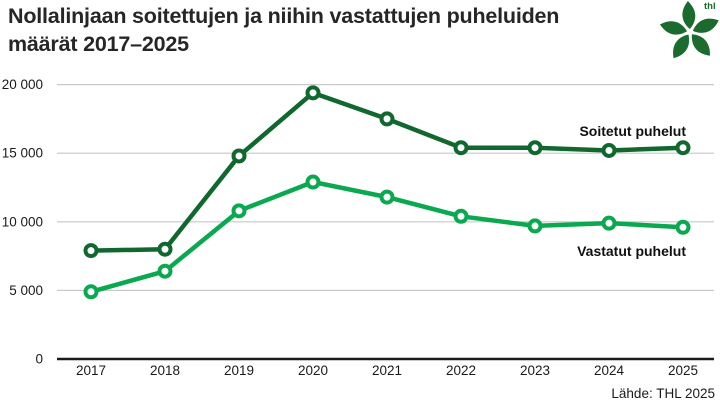 This screenshot has width=720, height=405. Describe the element at coordinates (91, 370) in the screenshot. I see `x-tick-label: 2017` at that location.